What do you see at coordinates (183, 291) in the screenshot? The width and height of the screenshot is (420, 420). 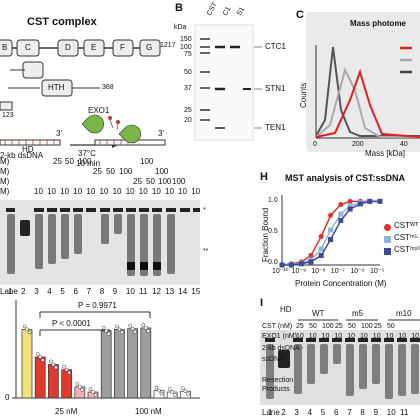 I see `lane-number-14: 14` at bounding box center [183, 291].